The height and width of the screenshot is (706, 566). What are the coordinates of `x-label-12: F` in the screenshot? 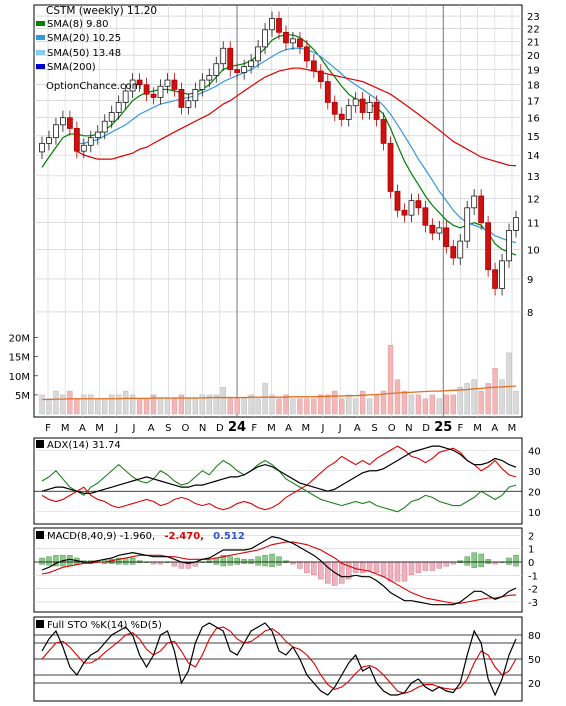 It's located at (254, 428).